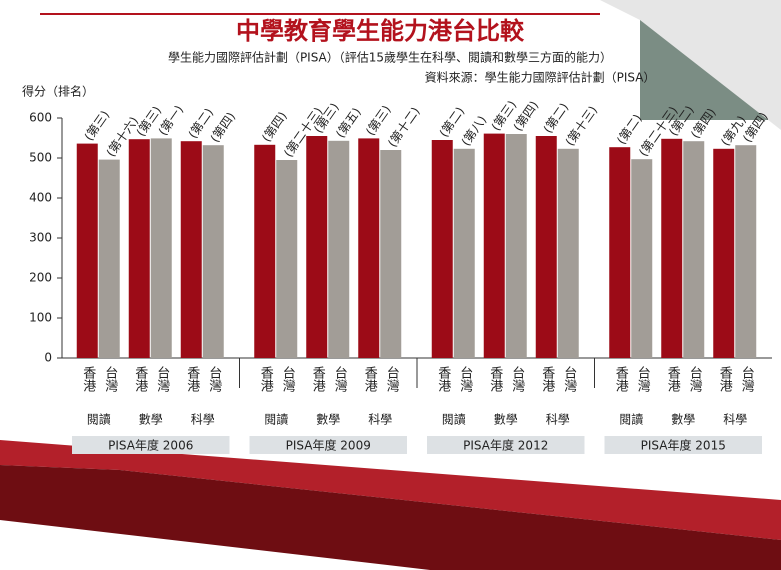 This screenshot has height=570, width=781. I want to click on group-label: PISA年度 2015, so click(683, 445).